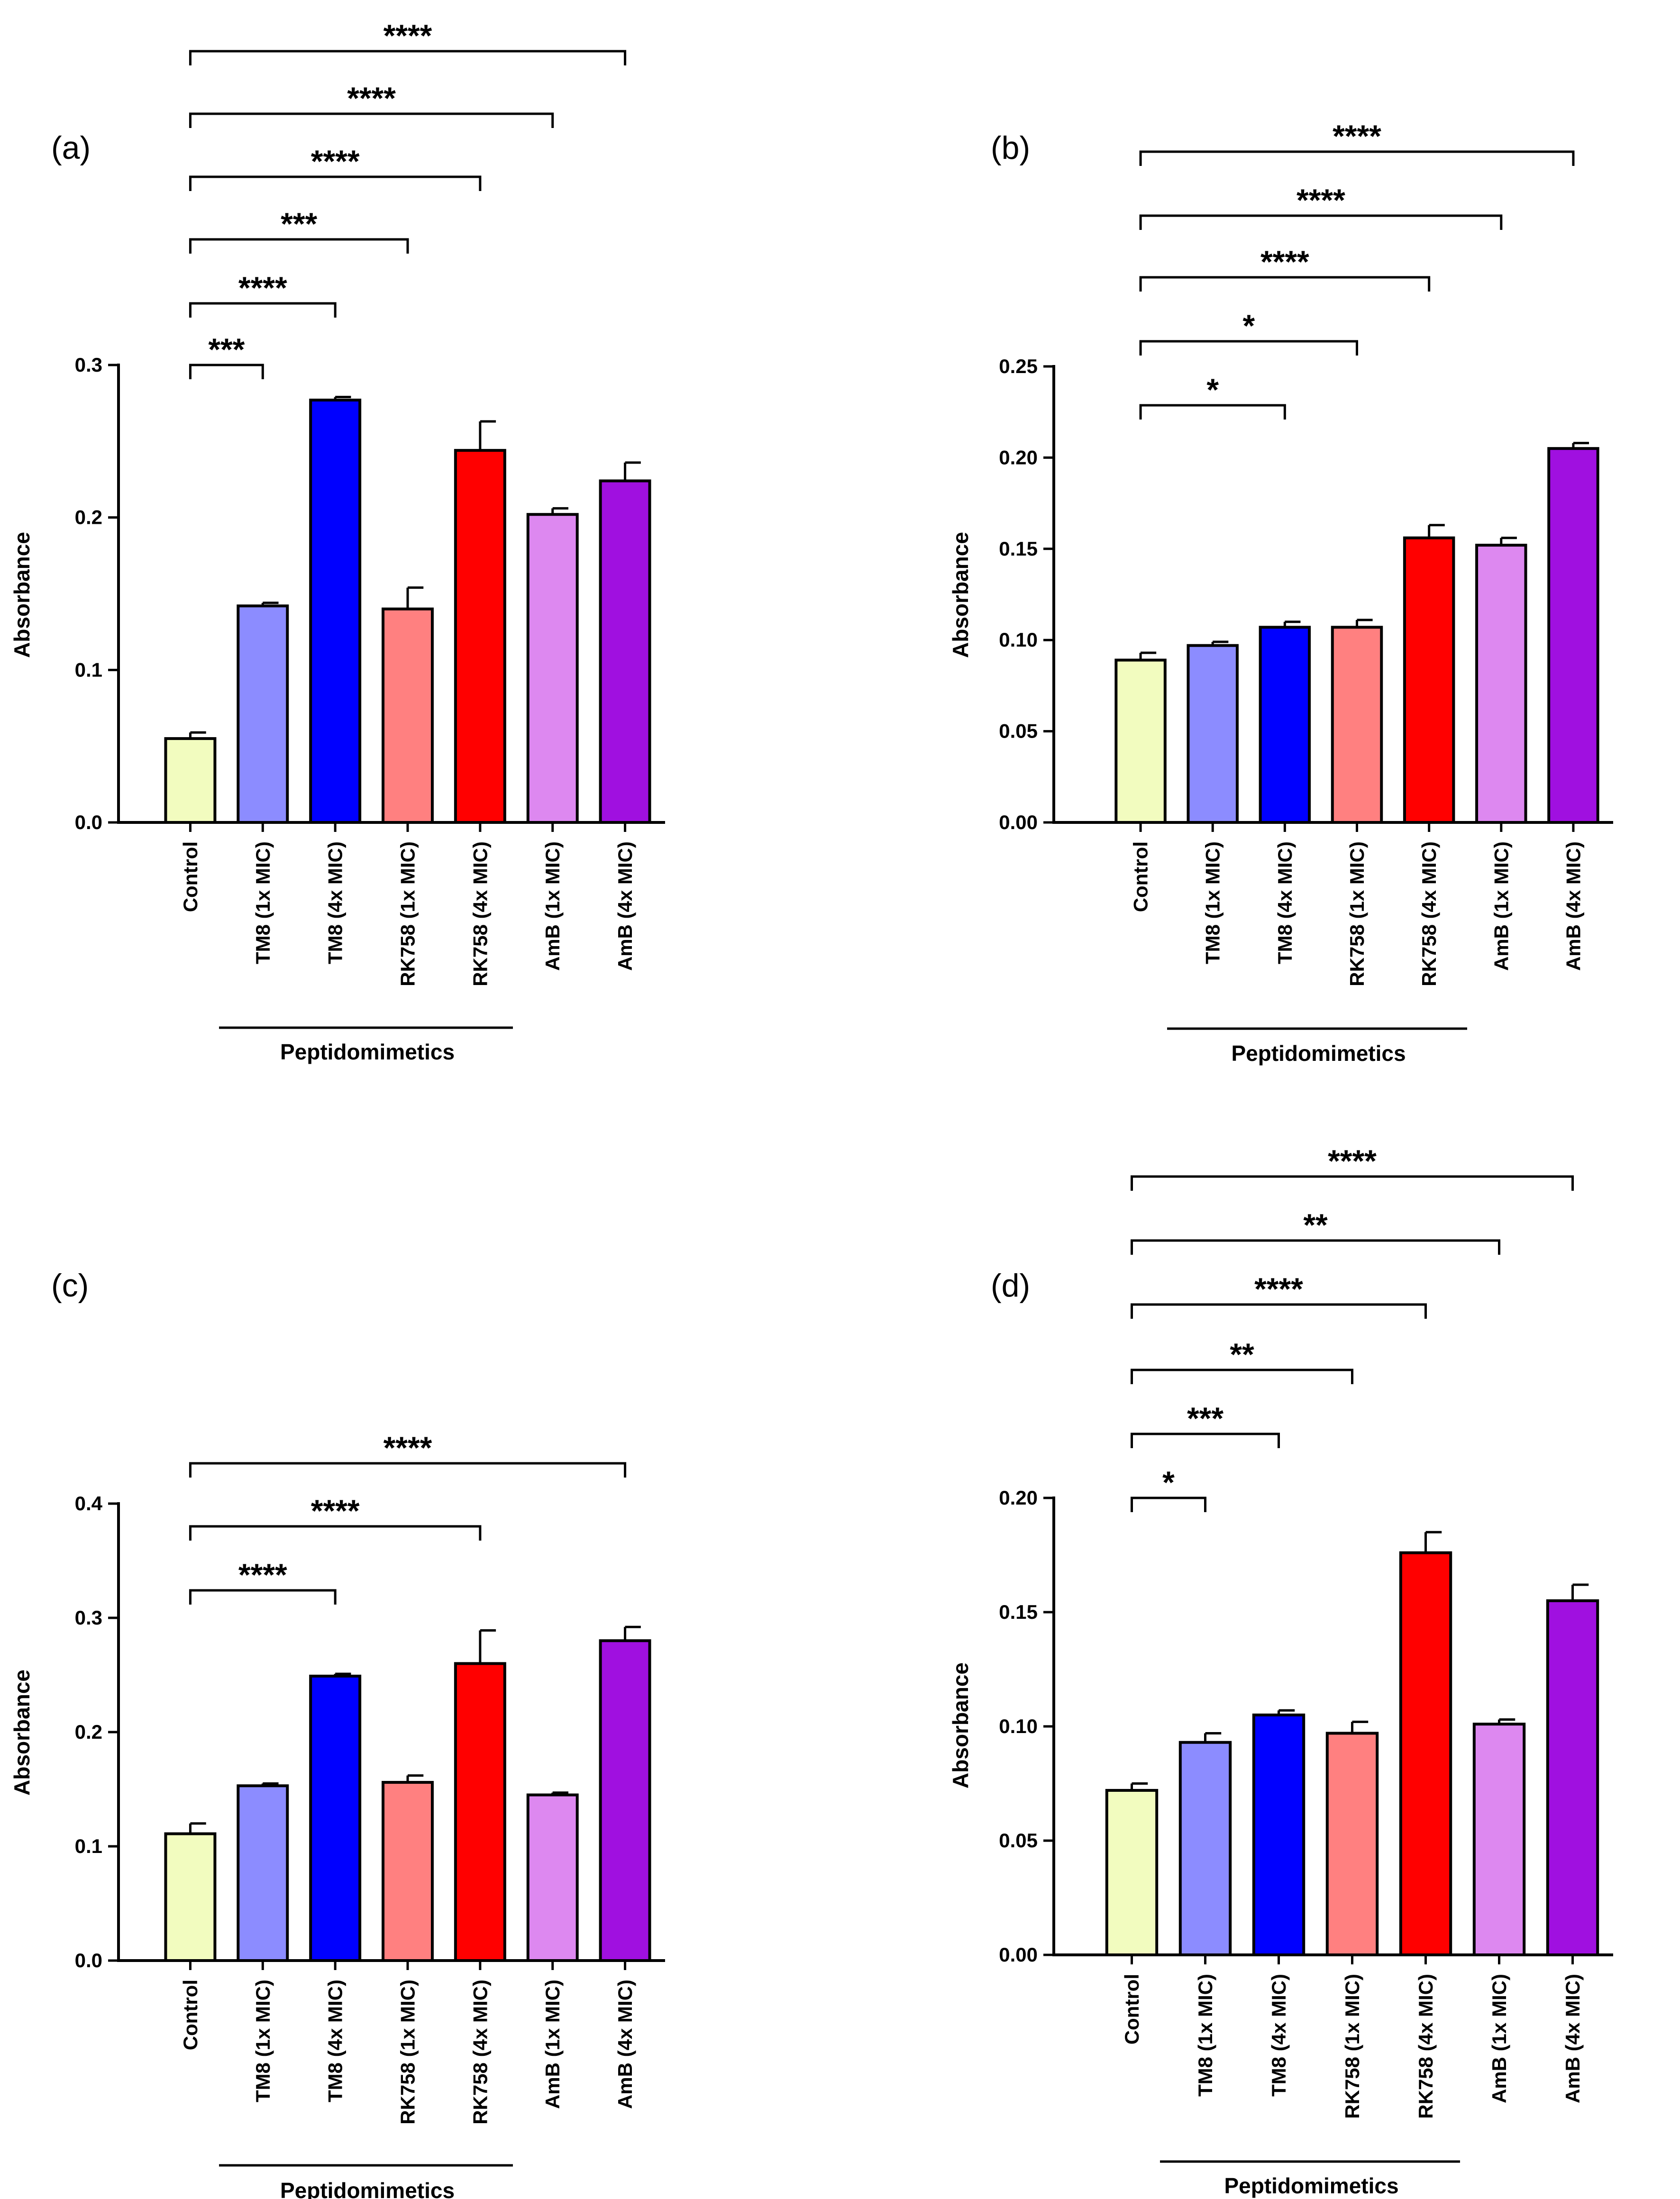 The image size is (1680, 2199). Describe the element at coordinates (408, 2052) in the screenshot. I see `x-tick-label: RK758 (1x MIC)` at that location.